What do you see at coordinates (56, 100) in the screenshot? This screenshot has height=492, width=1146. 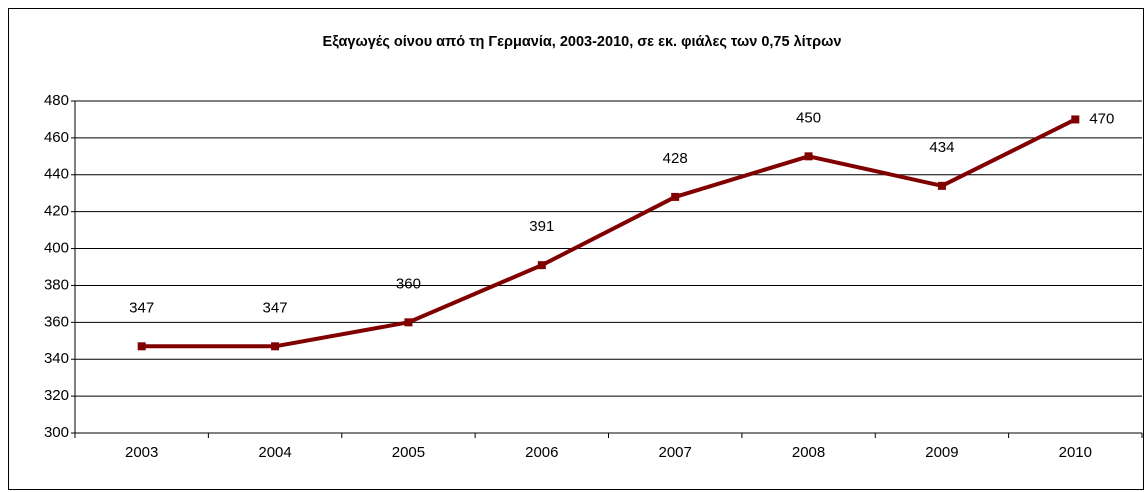 I see `y-tick-label: 480` at bounding box center [56, 100].